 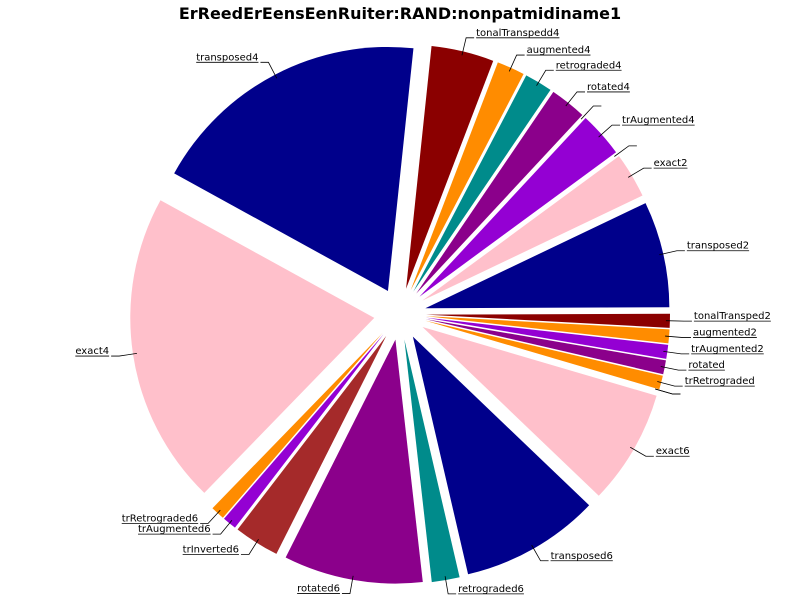 What do you see at coordinates (725, 333) in the screenshot?
I see `slice-label-augmented2: augmented2` at bounding box center [725, 333].